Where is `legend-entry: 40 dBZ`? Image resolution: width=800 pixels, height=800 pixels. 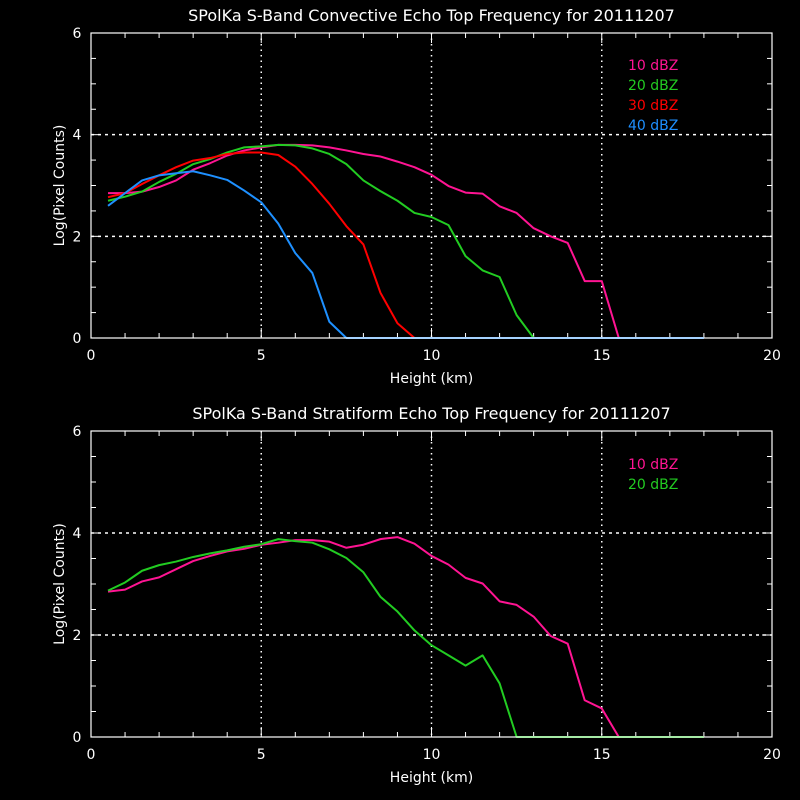
legend-entry: 40 dBZ is located at coordinates (653, 126).